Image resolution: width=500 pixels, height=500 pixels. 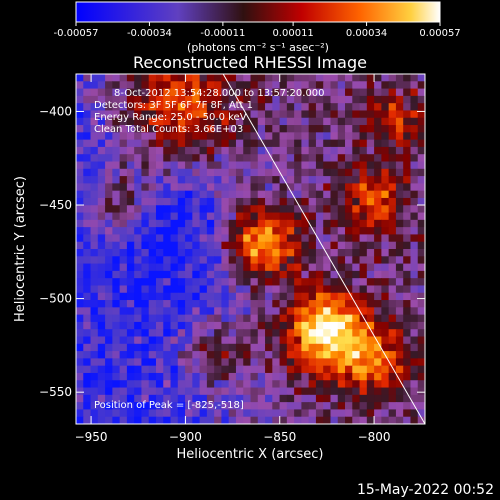 I want to click on colorbar, so click(x=258, y=12).